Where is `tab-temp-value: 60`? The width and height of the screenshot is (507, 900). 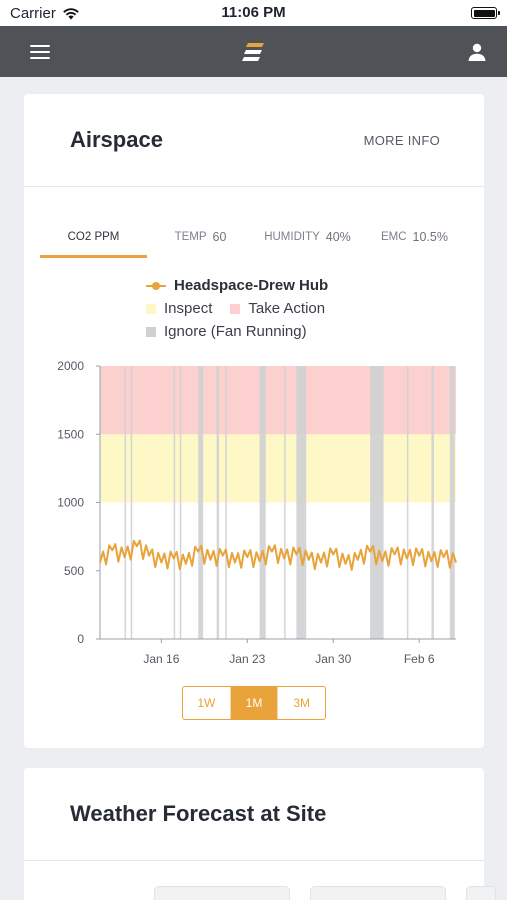
tab-temp-value: 60 is located at coordinates (219, 237).